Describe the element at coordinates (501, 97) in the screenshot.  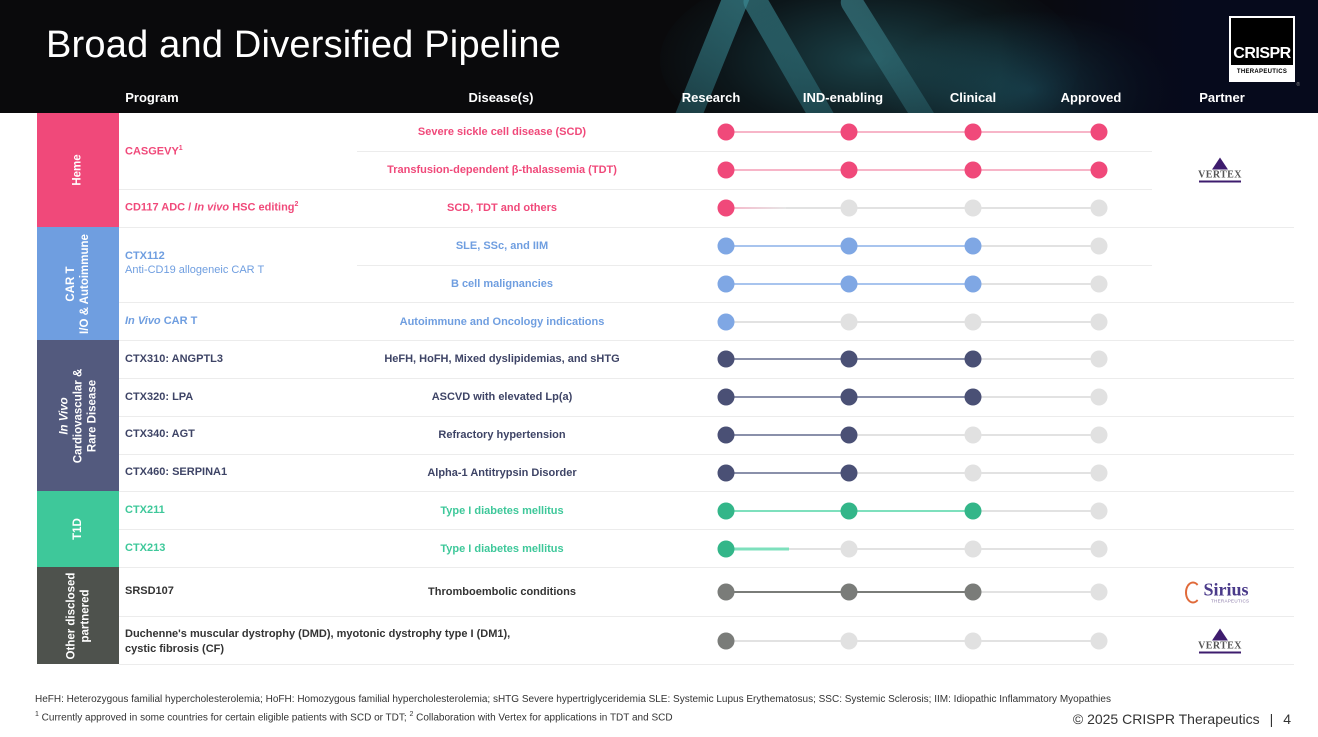
I see `column-header-disease: Disease(s)` at that location.